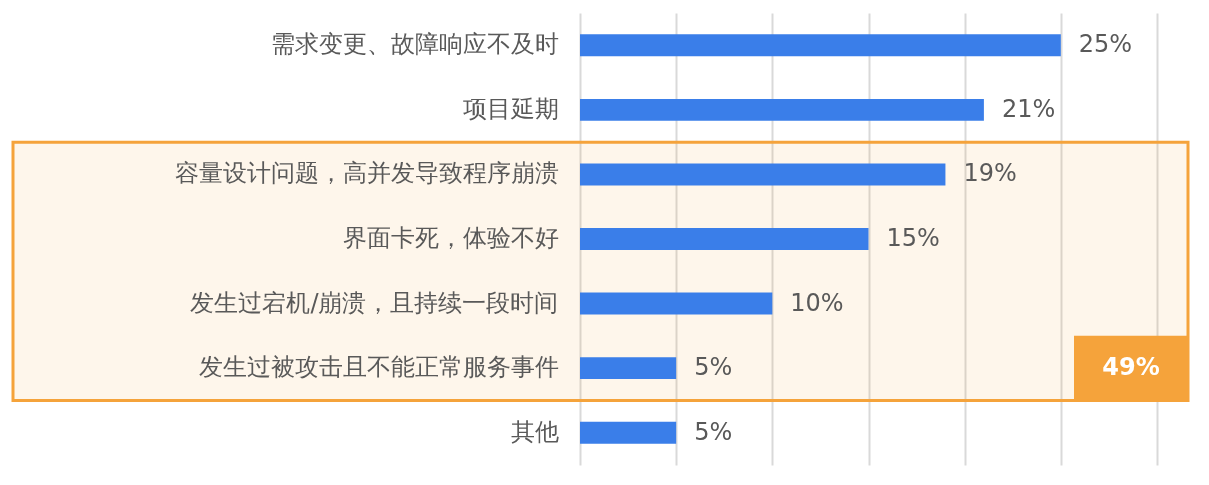 The width and height of the screenshot is (1209, 485). Describe the element at coordinates (990, 173) in the screenshot. I see `data-label: 19%` at that location.